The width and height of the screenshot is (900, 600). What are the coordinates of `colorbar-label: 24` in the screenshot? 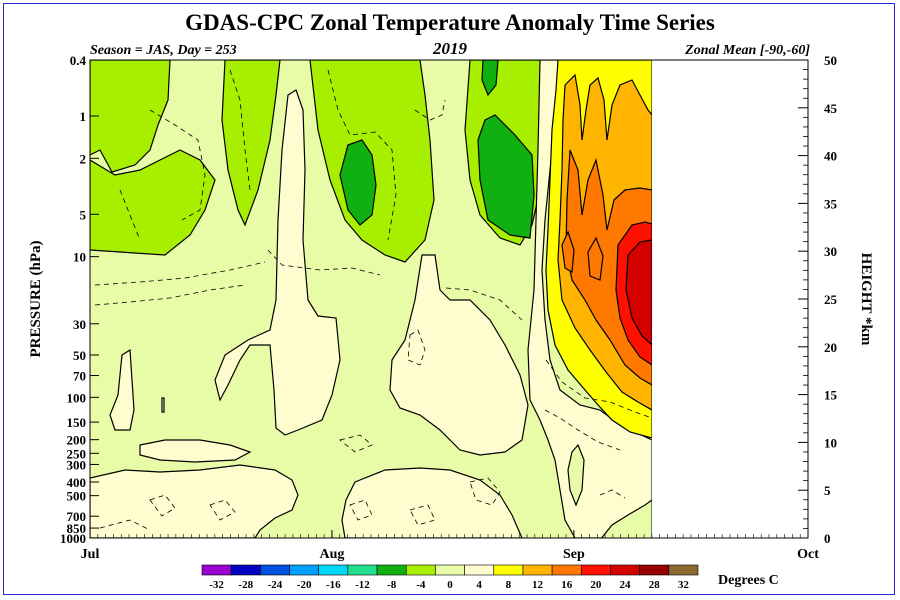 It's located at (626, 585).